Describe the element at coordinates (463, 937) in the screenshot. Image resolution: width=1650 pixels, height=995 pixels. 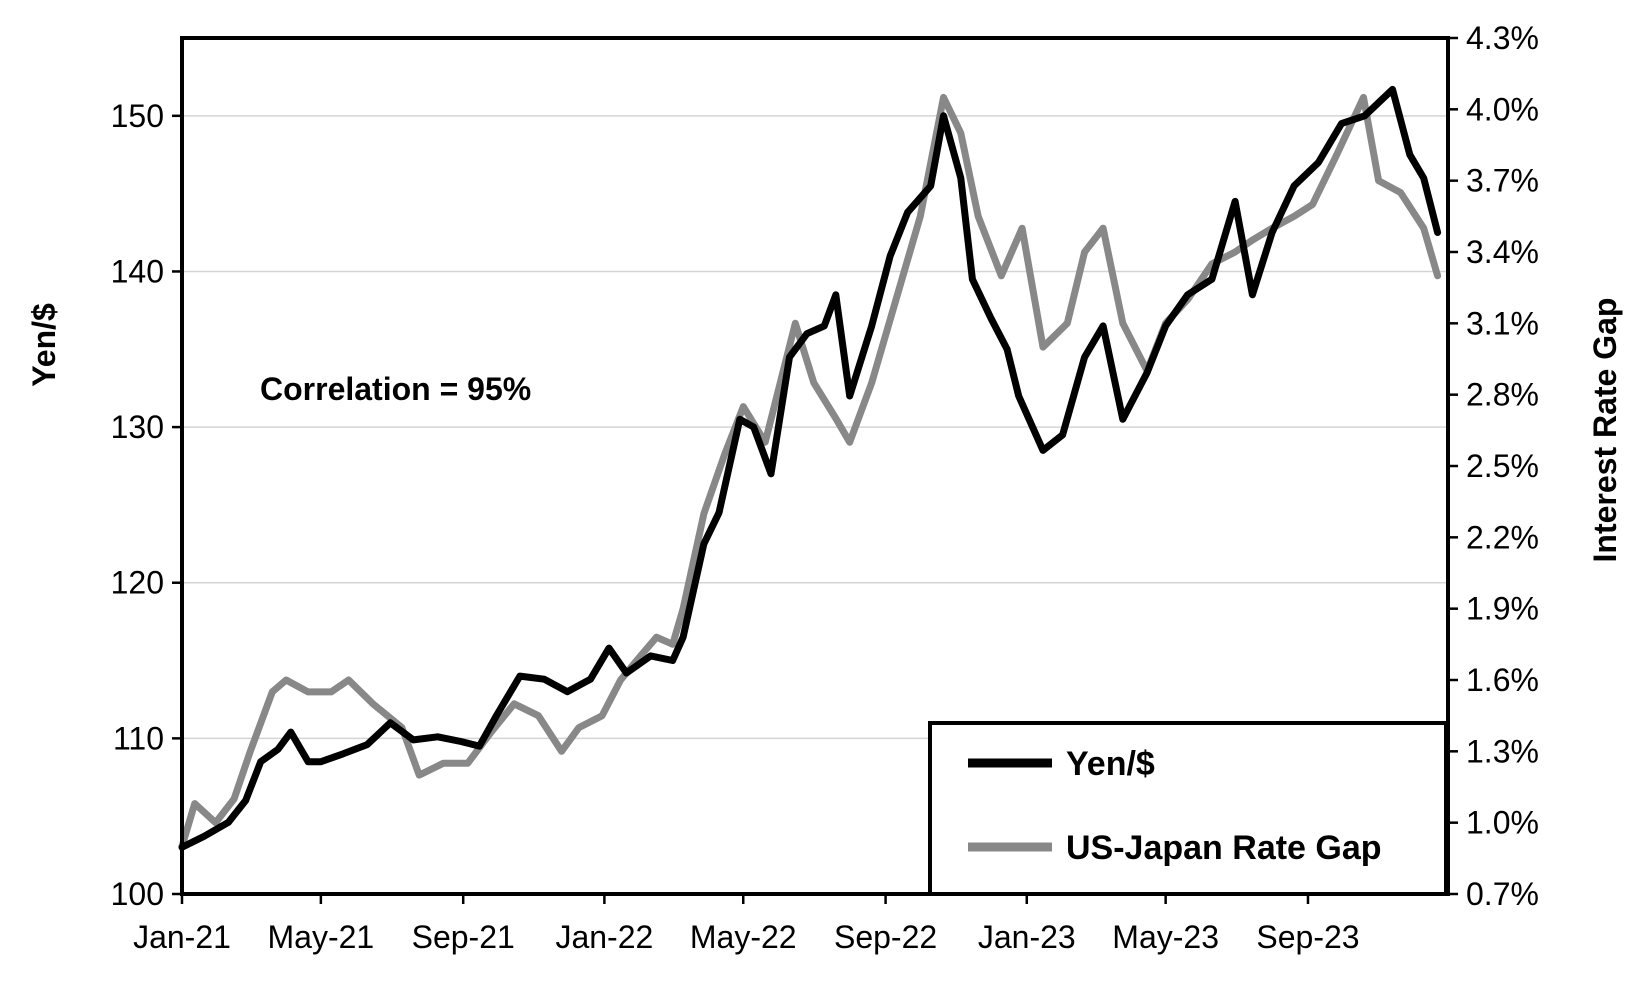
I see `x-tick-label-2: Sep-21` at that location.